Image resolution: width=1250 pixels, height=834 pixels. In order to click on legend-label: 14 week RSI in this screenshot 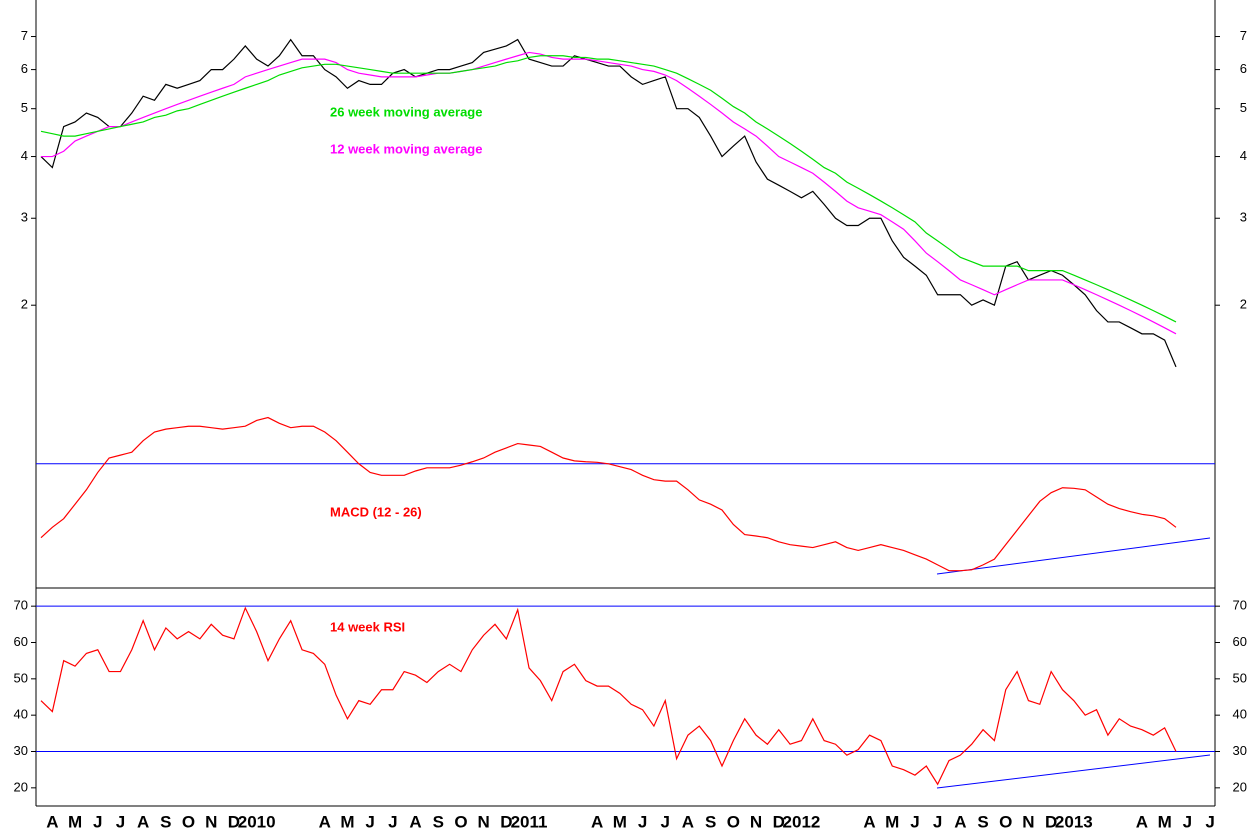, I will do `click(367, 626)`.